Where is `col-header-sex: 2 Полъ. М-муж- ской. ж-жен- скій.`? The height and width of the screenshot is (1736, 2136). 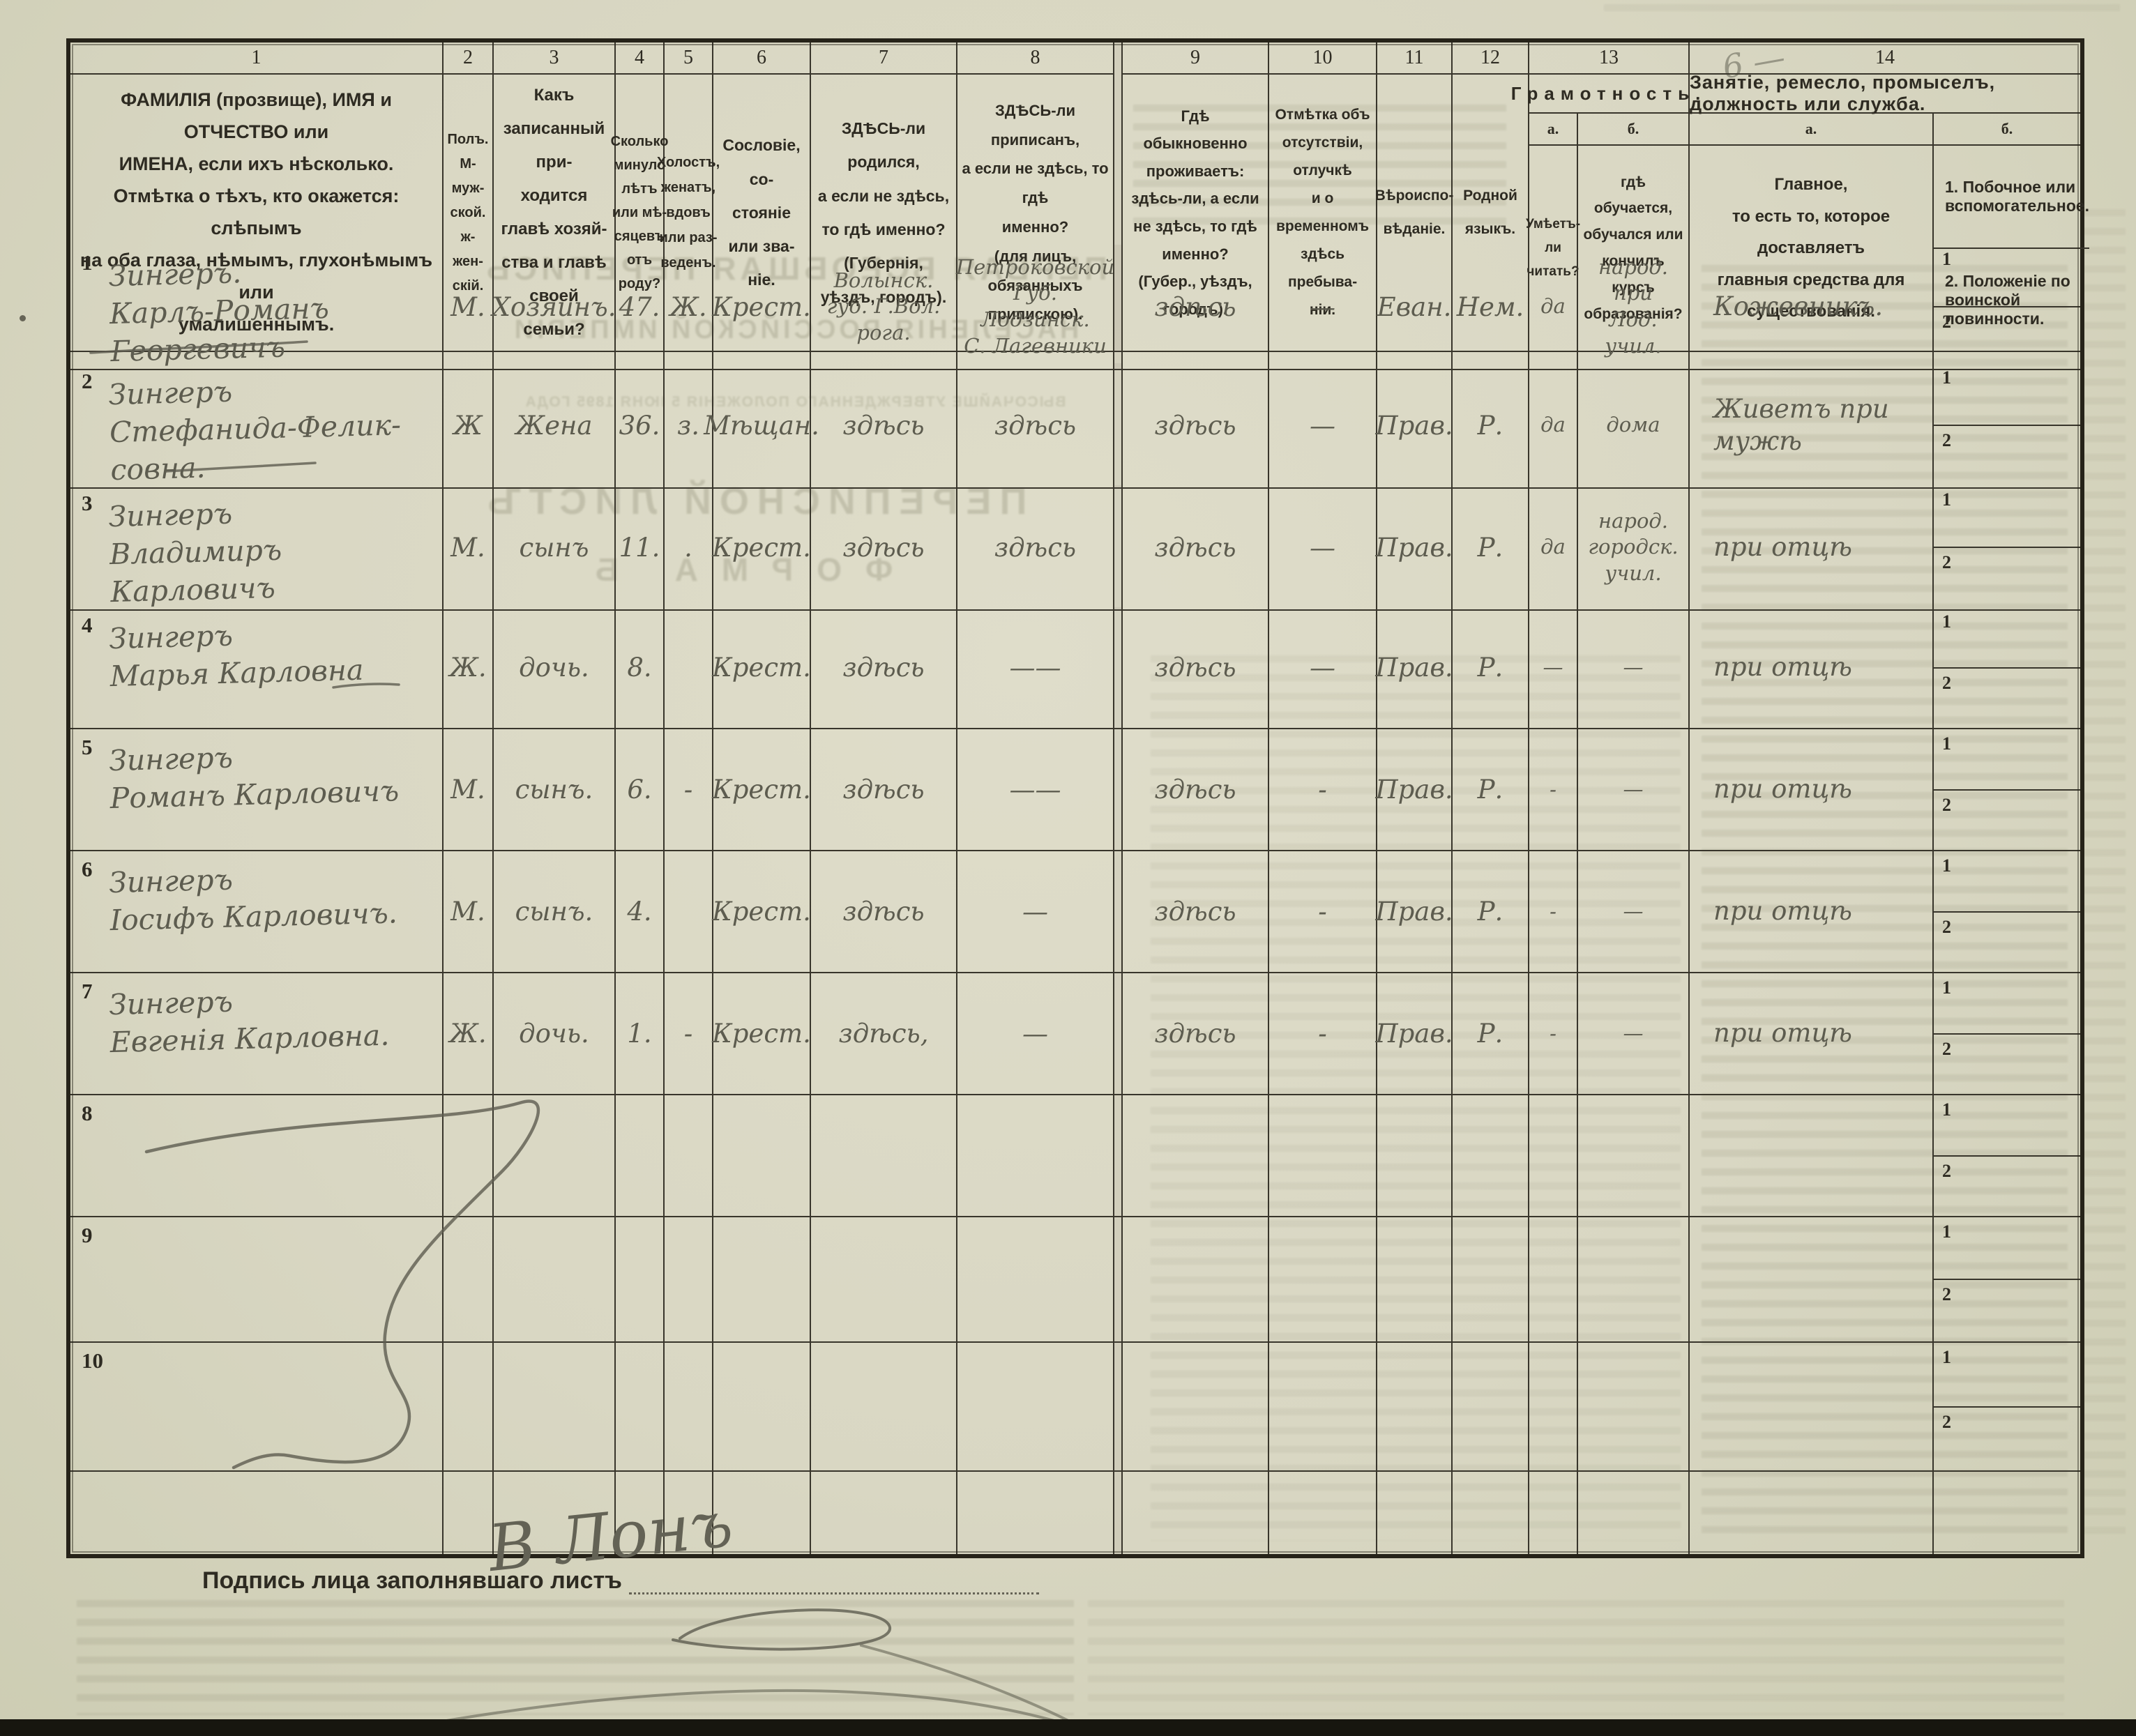
col-header-sex: 2 Полъ. М-муж- ской. ж-жен- скій. is located at coordinates (469, 198).